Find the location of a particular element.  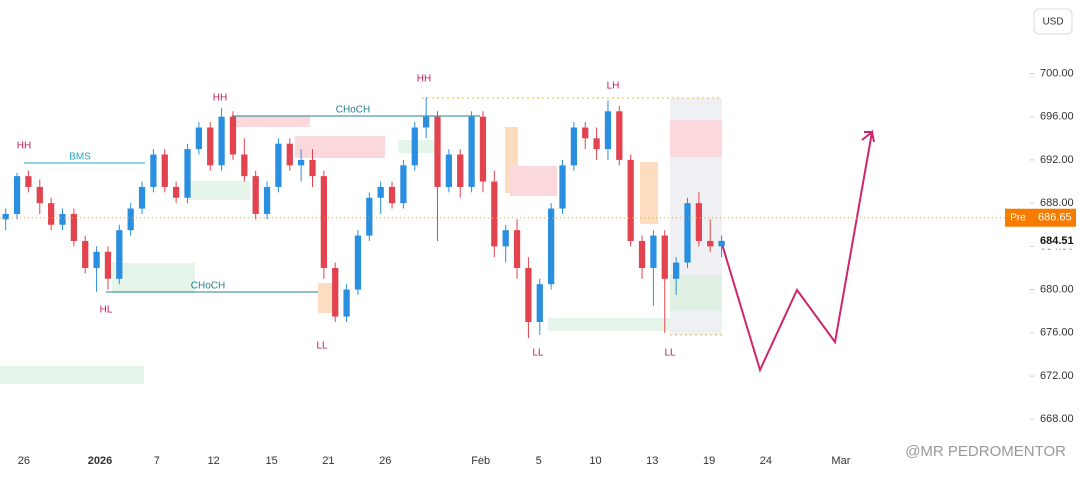

pre-price: 686.65 is located at coordinates (1055, 218).